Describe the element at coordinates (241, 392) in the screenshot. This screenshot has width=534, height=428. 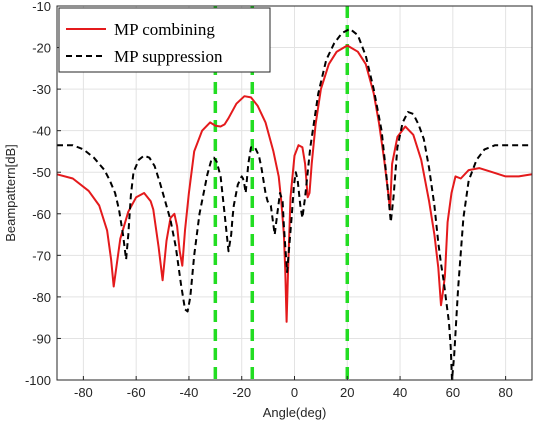
I see `x-tick-label: -20` at that location.